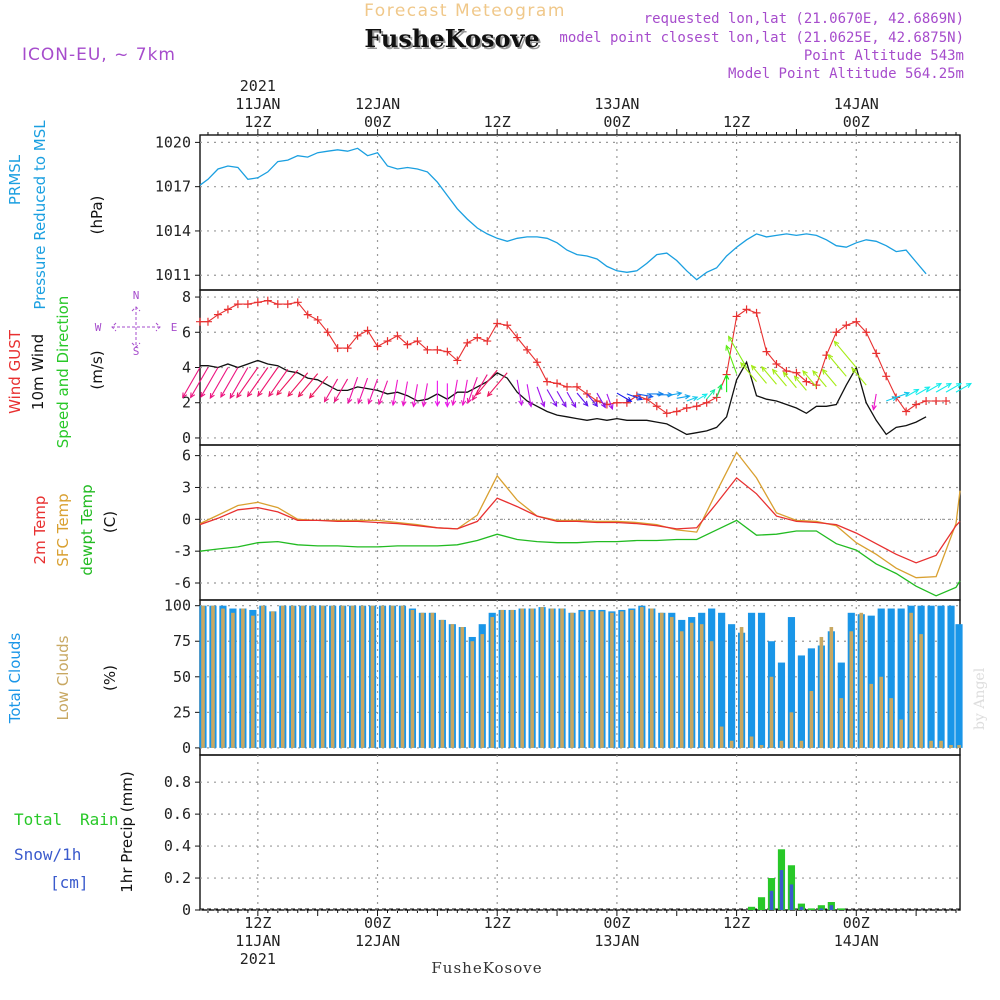  Describe the element at coordinates (174, 327) in the screenshot. I see `compass-e: E` at that location.